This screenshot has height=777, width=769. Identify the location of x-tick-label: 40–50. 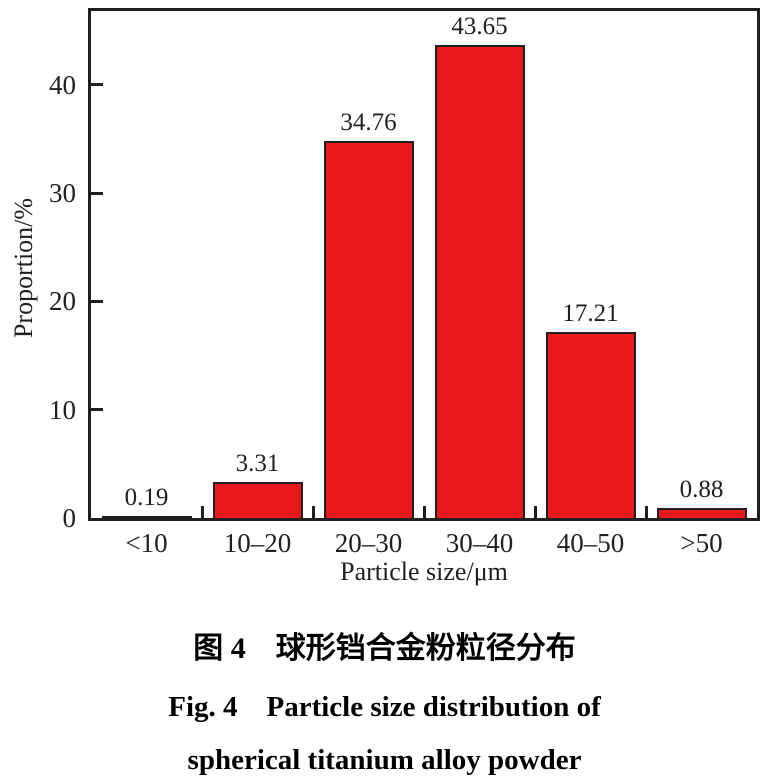
(590, 543).